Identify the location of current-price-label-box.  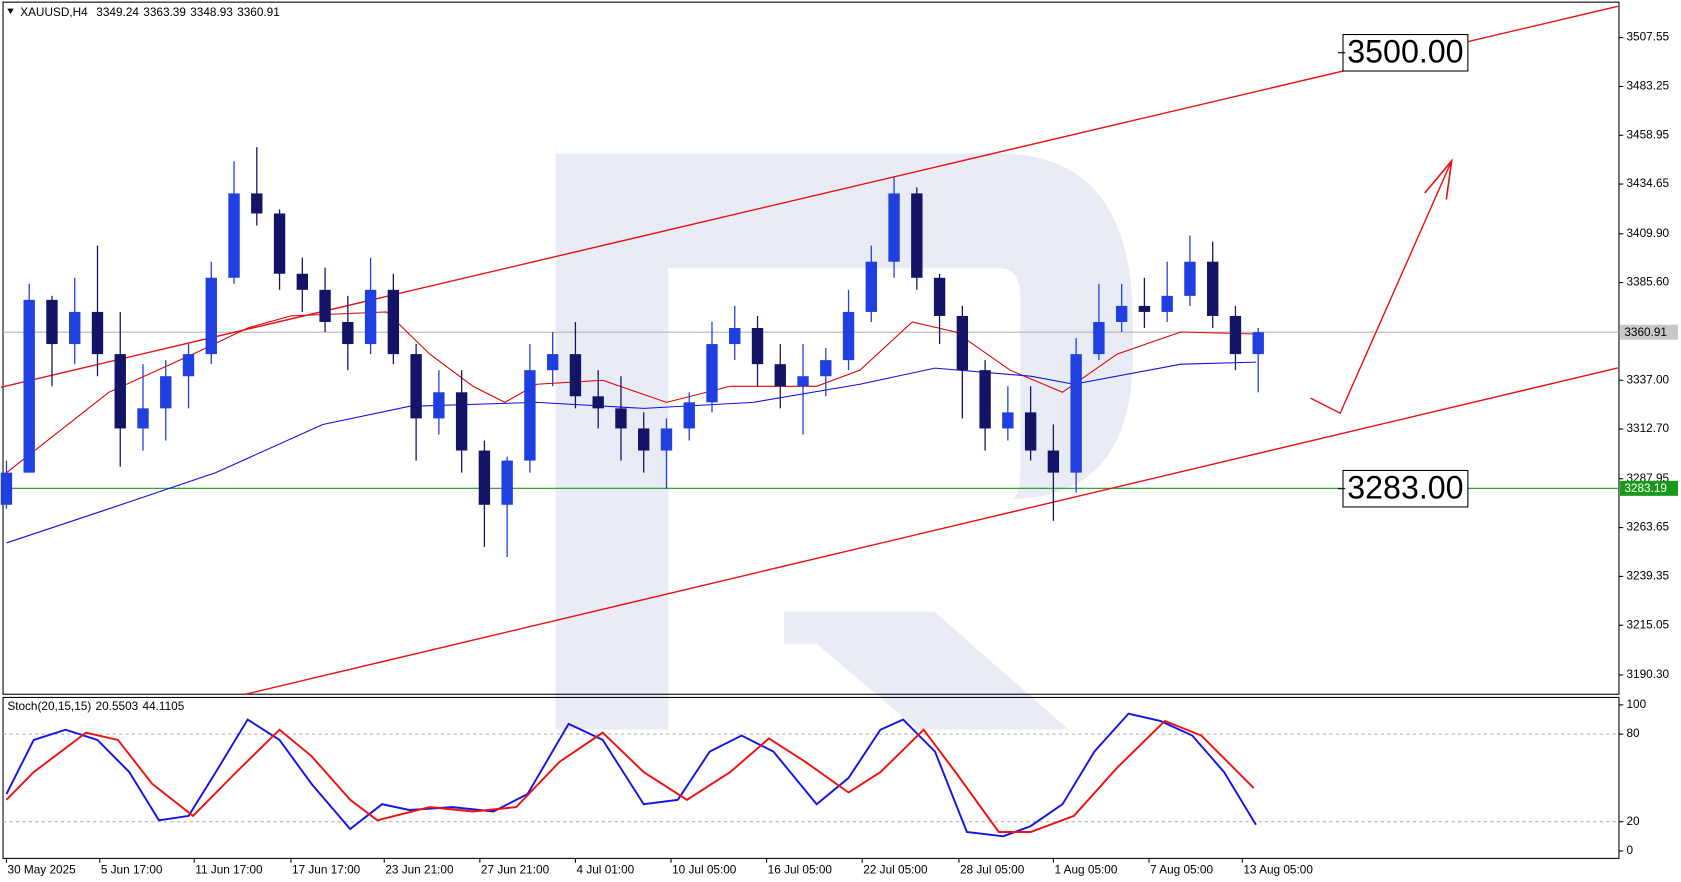
(1649, 332).